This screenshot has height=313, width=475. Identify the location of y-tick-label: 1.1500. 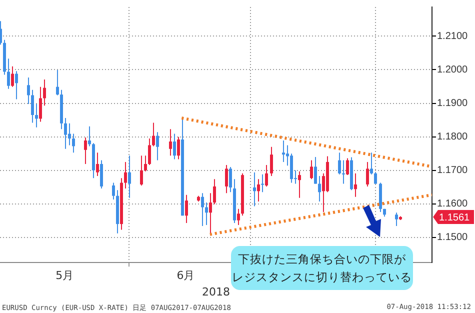
(452, 238).